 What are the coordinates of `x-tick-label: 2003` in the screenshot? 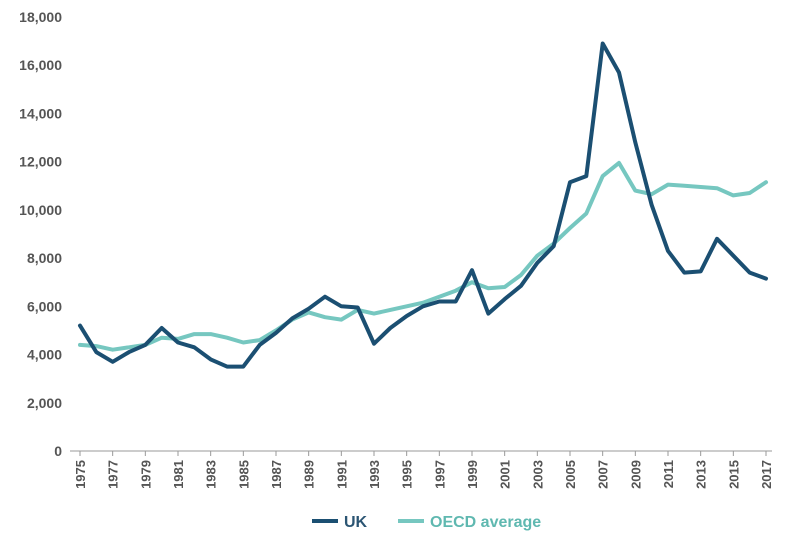 It's located at (537, 474).